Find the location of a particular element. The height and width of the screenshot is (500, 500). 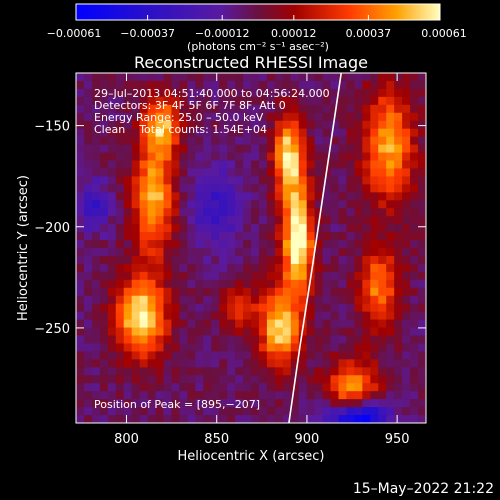

colorbar-units: (photons cm⁻² s⁻¹ asec⁻²) is located at coordinates (258, 46).